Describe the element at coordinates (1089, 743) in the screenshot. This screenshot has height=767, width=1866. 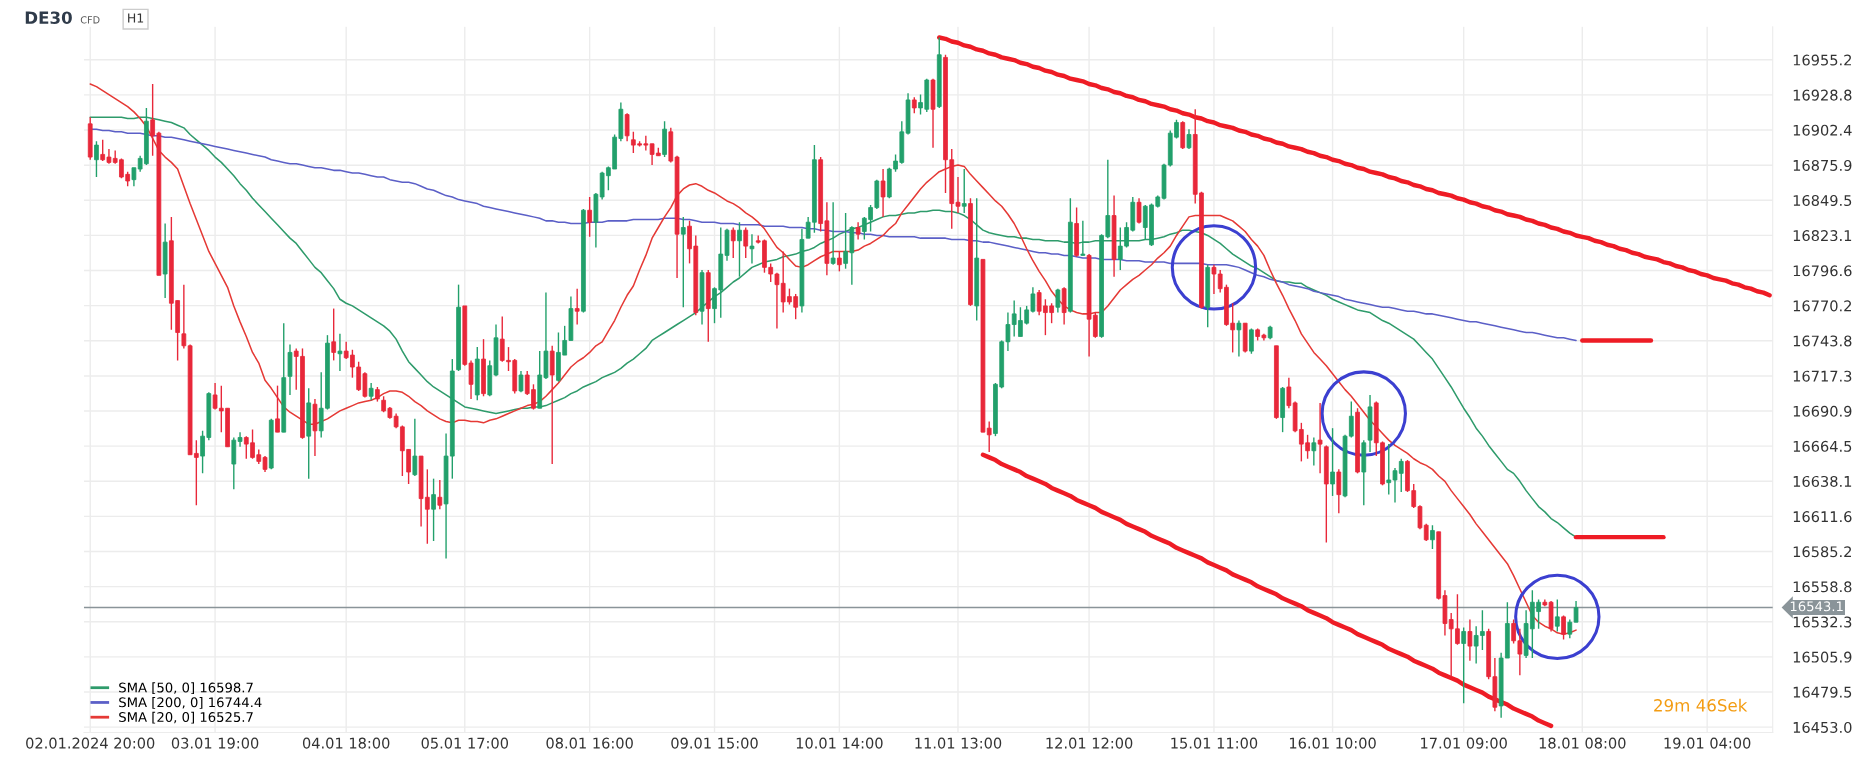
I see `x-tick-label: 12.01 12:00` at that location.